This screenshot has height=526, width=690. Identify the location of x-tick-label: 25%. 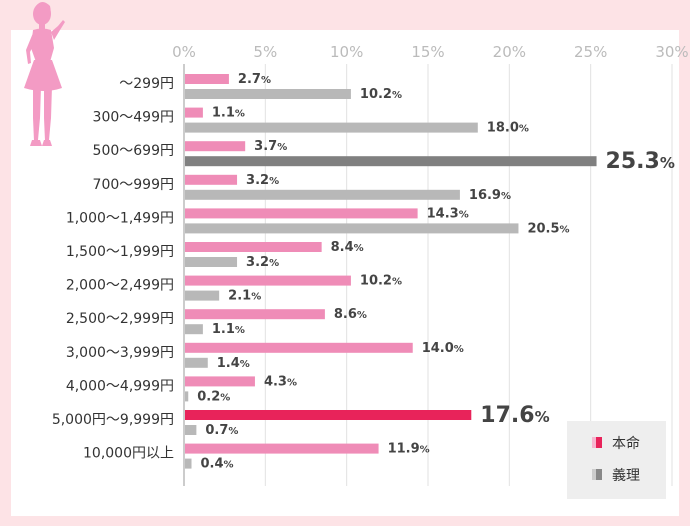
(590, 52).